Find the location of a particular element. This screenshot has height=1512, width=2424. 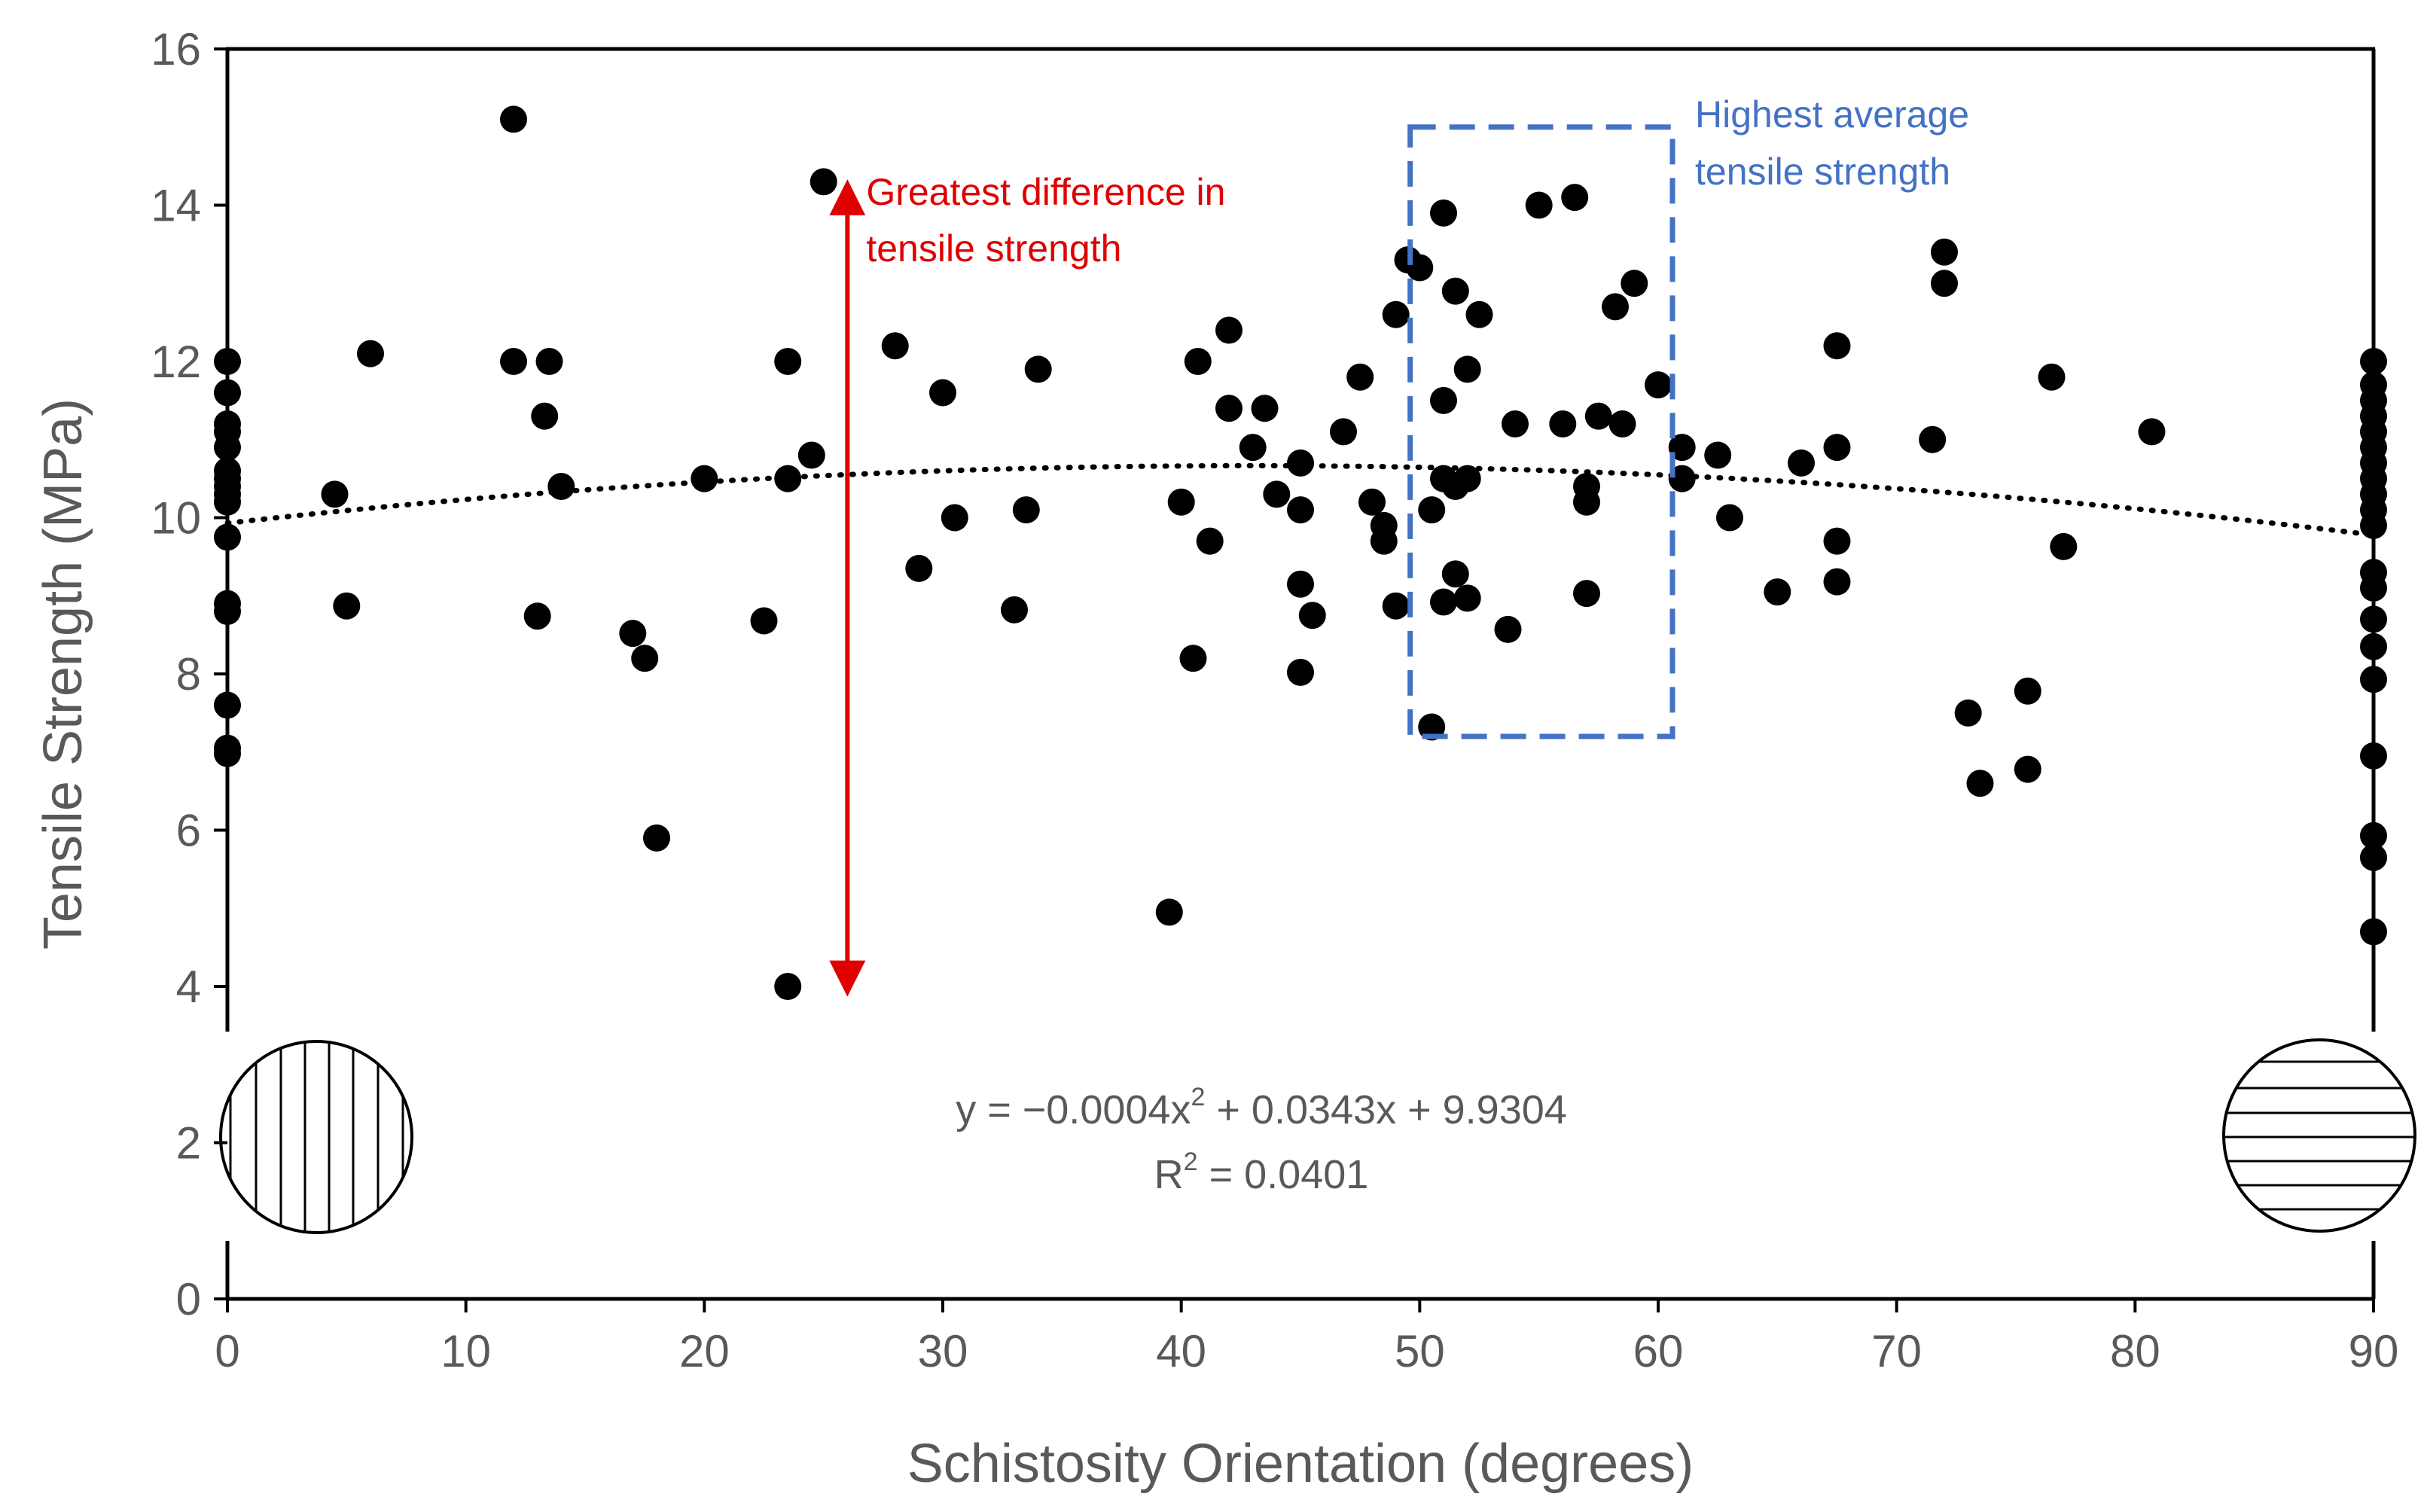

y-tick-label: 0 is located at coordinates (188, 1299).